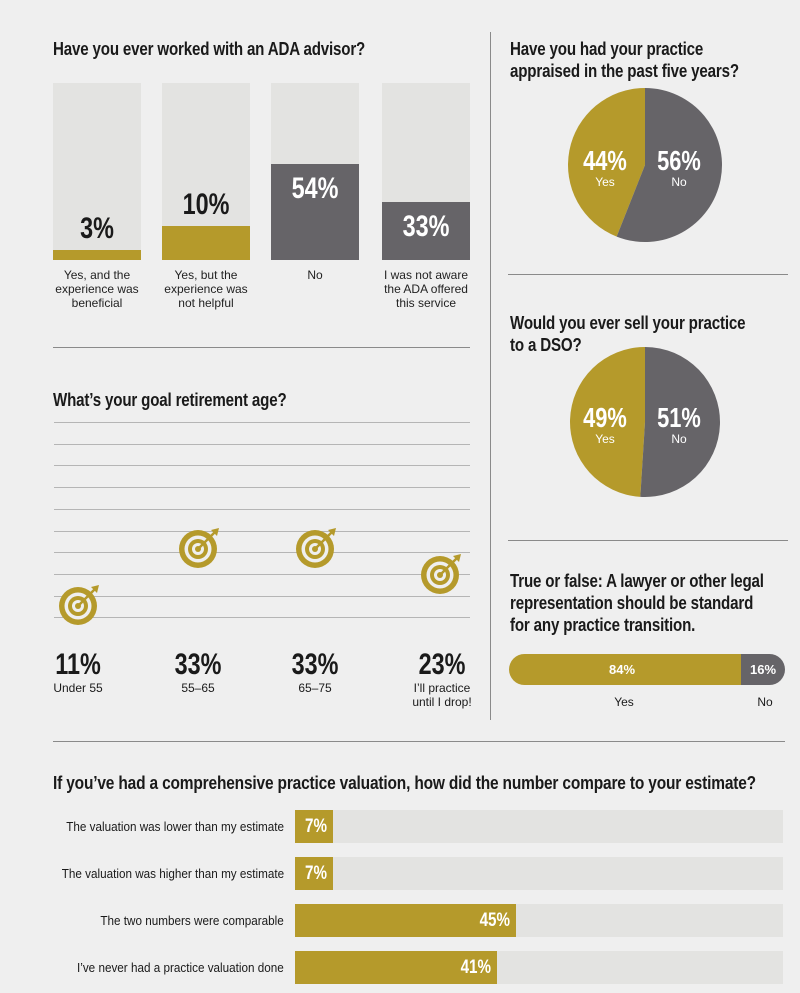  Describe the element at coordinates (78, 664) in the screenshot. I see `retirement-value-label: 11%` at that location.